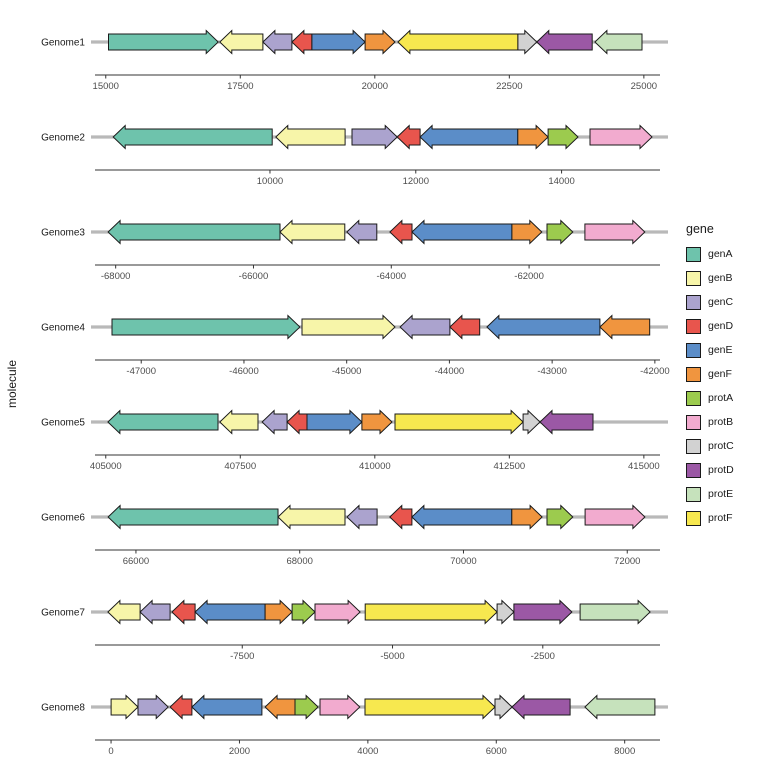 The image size is (768, 768). What do you see at coordinates (392, 656) in the screenshot?
I see `axis-tick-label: -5000` at bounding box center [392, 656].